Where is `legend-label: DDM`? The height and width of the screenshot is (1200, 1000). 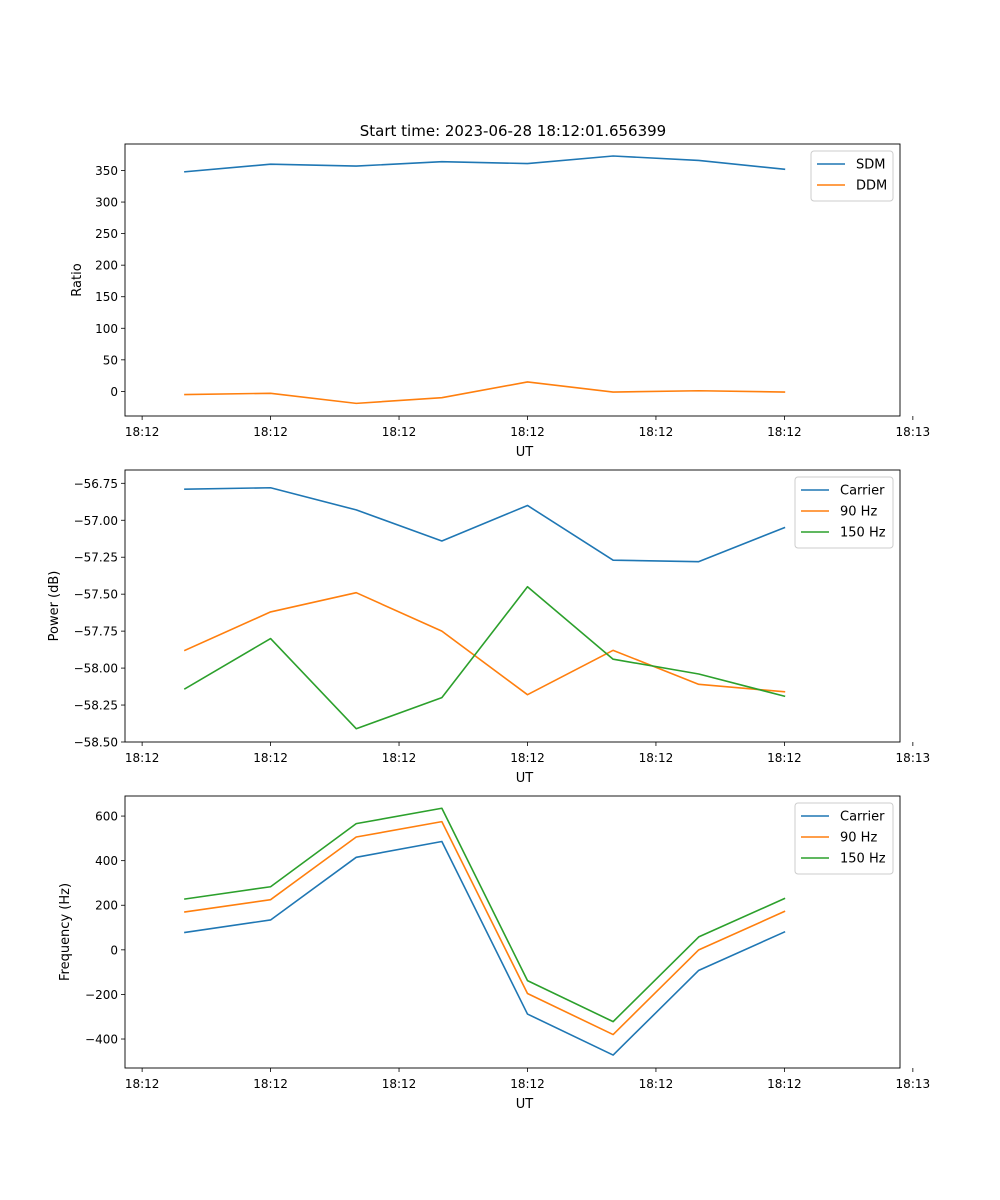 legend-label: DDM is located at coordinates (871, 186).